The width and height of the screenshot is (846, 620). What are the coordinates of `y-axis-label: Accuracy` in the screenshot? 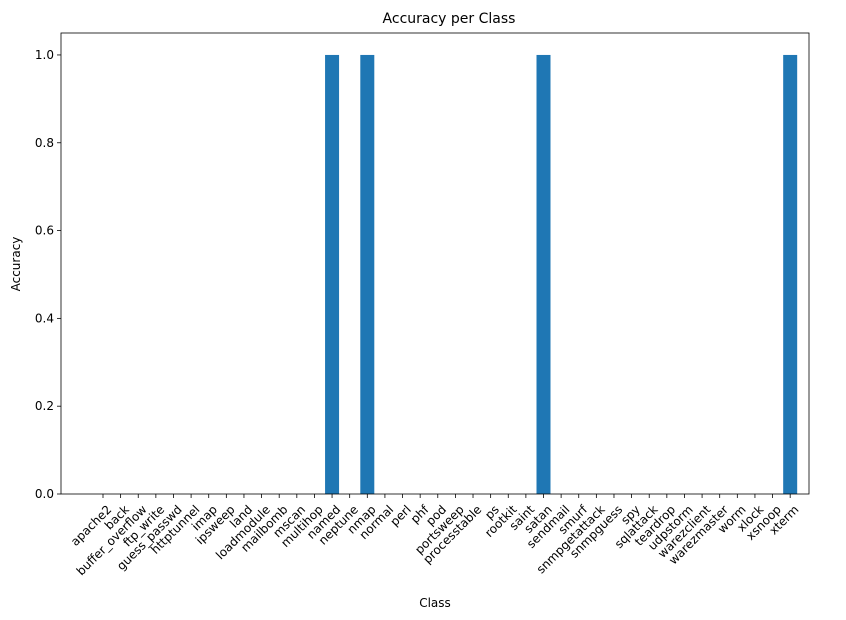 It's located at (16, 264).